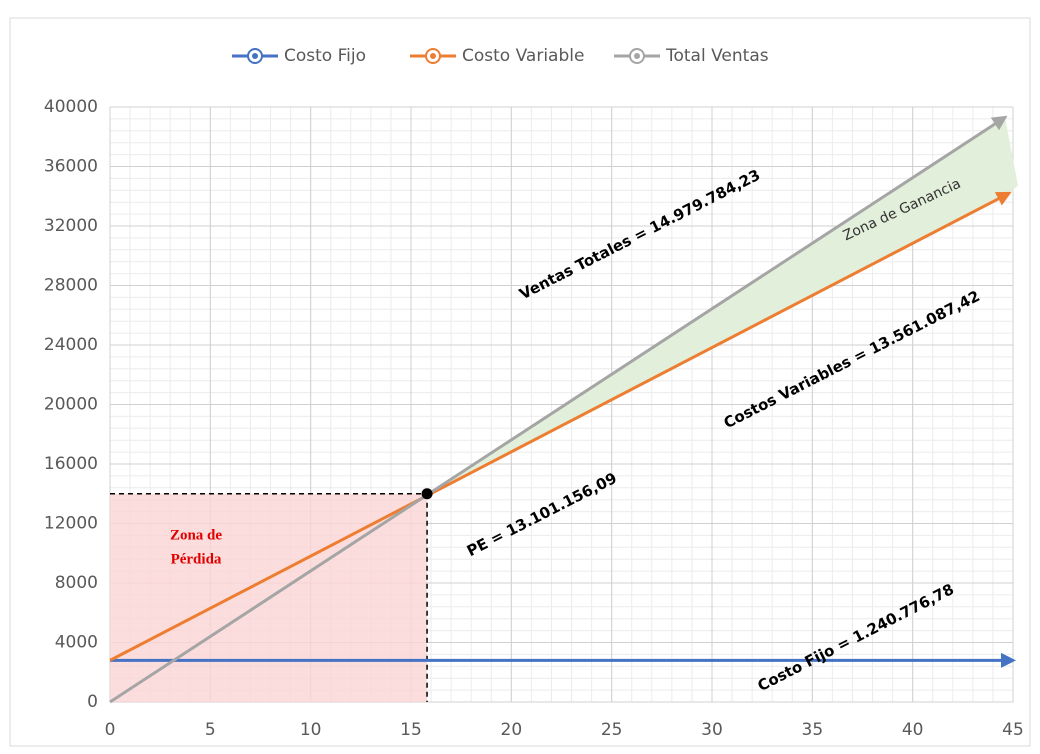  What do you see at coordinates (325, 56) in the screenshot?
I see `legend-label: Costo Fijo` at bounding box center [325, 56].